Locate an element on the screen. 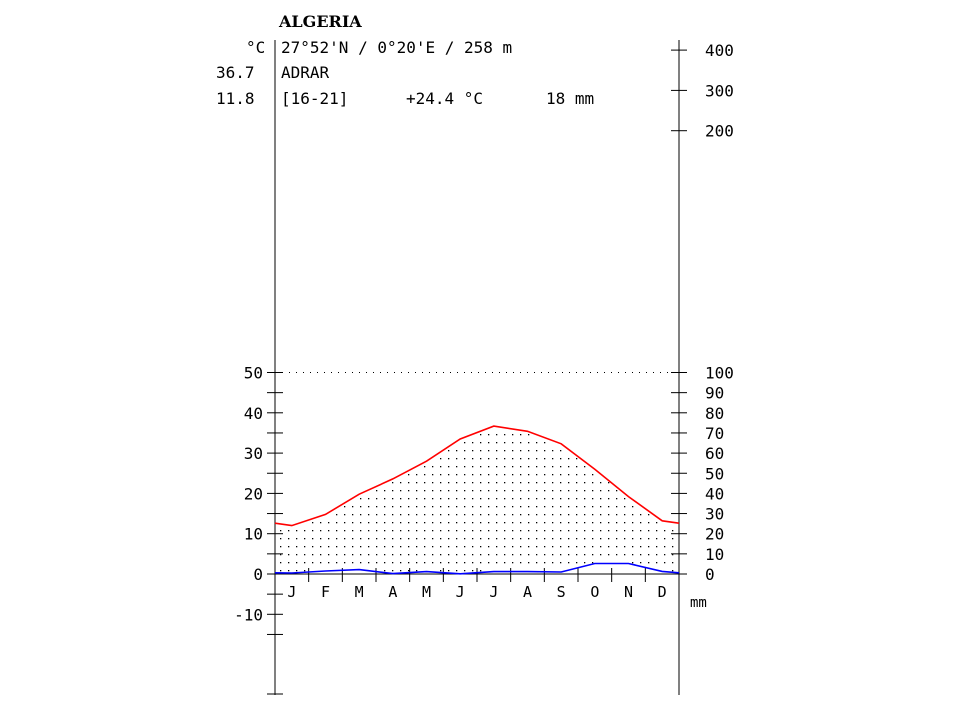 The width and height of the screenshot is (960, 720). month-label: J is located at coordinates (291, 592).